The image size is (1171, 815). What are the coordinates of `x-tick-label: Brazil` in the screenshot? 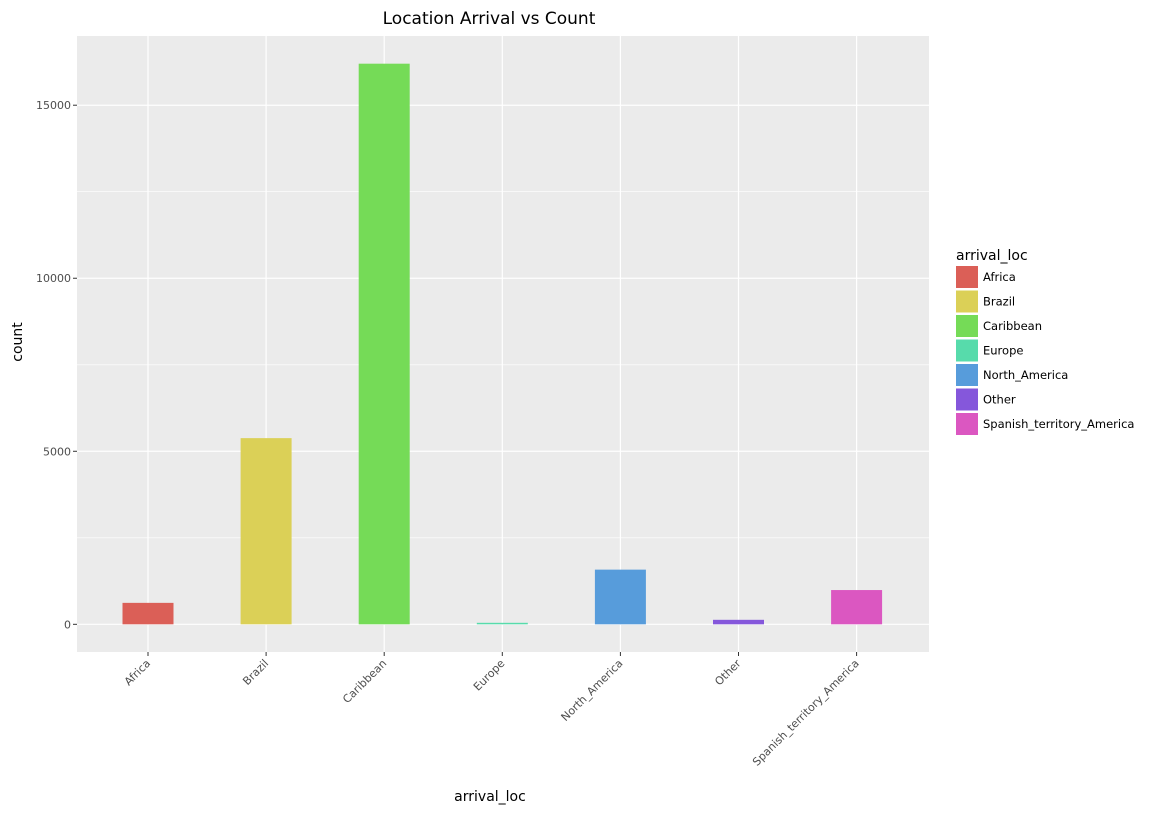 It's located at (255, 672).